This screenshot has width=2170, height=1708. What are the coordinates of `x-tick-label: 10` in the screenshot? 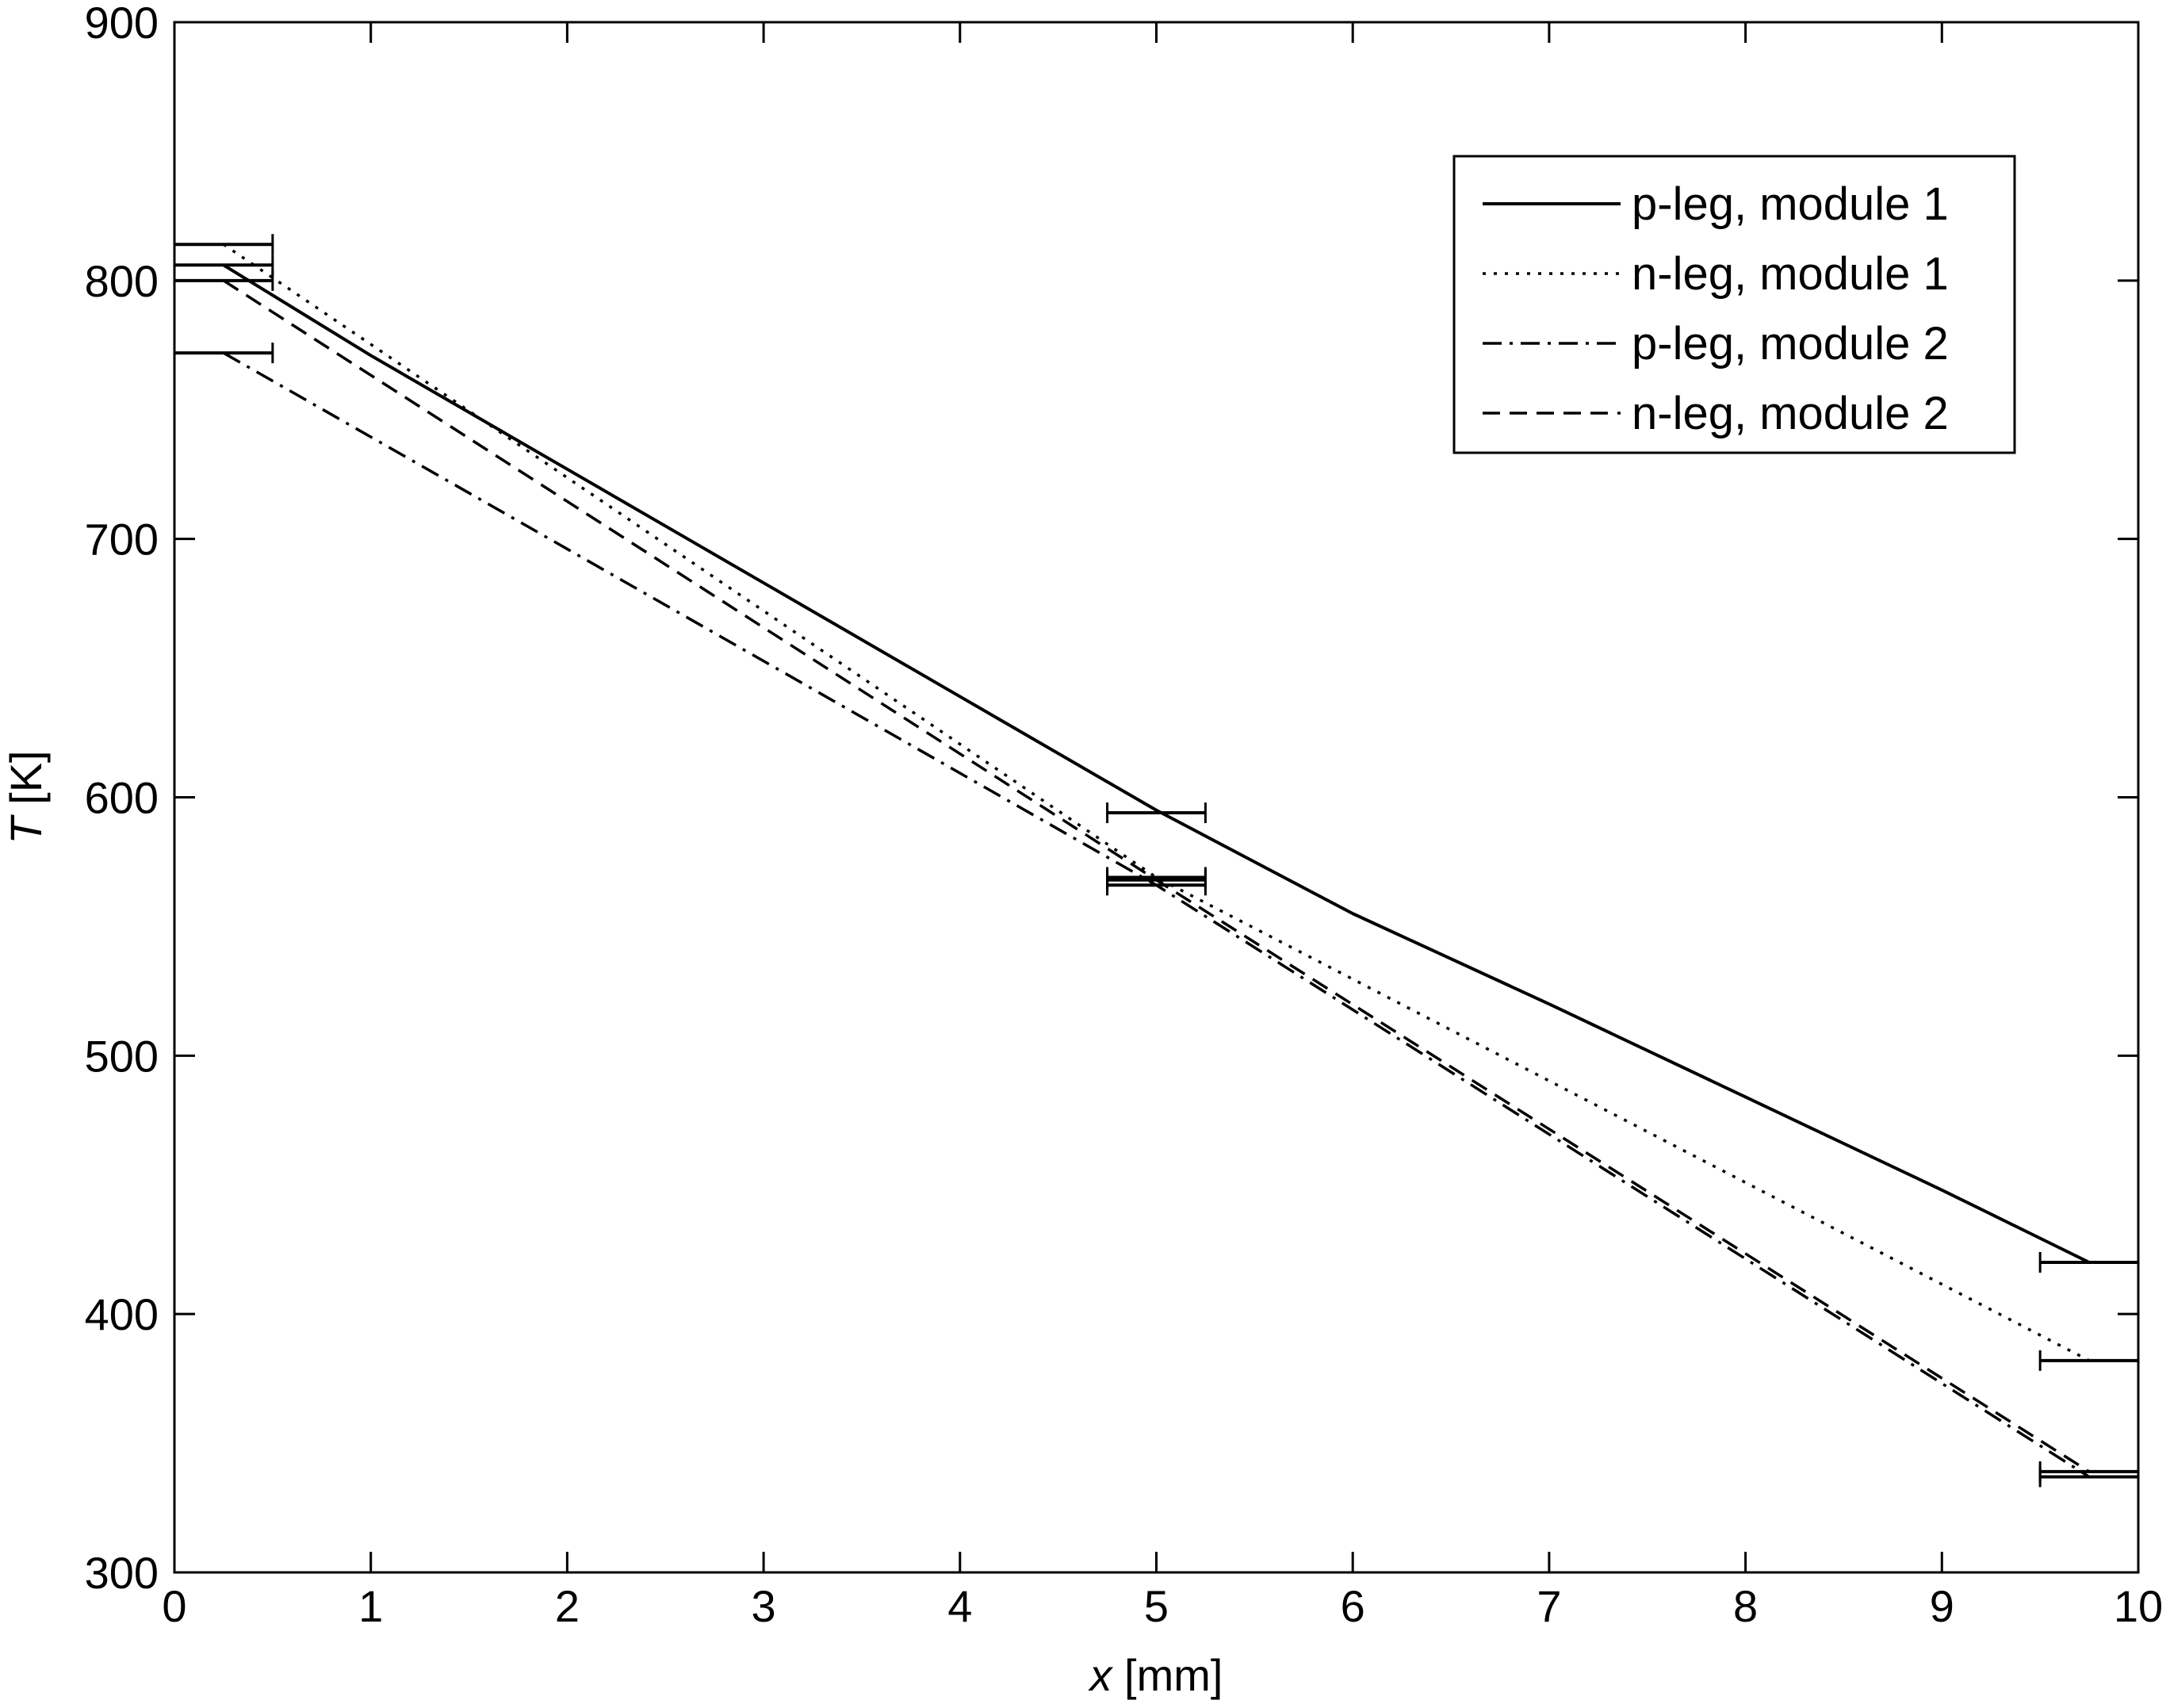 It's located at (2138, 1606).